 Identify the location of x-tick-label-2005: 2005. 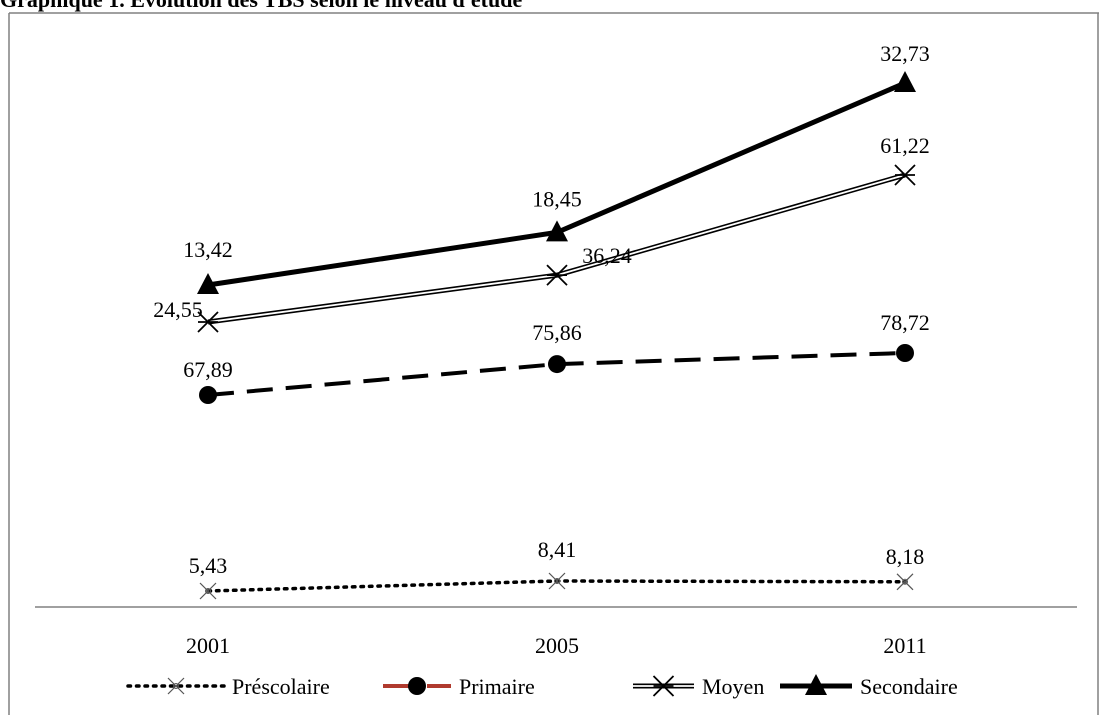
(557, 645).